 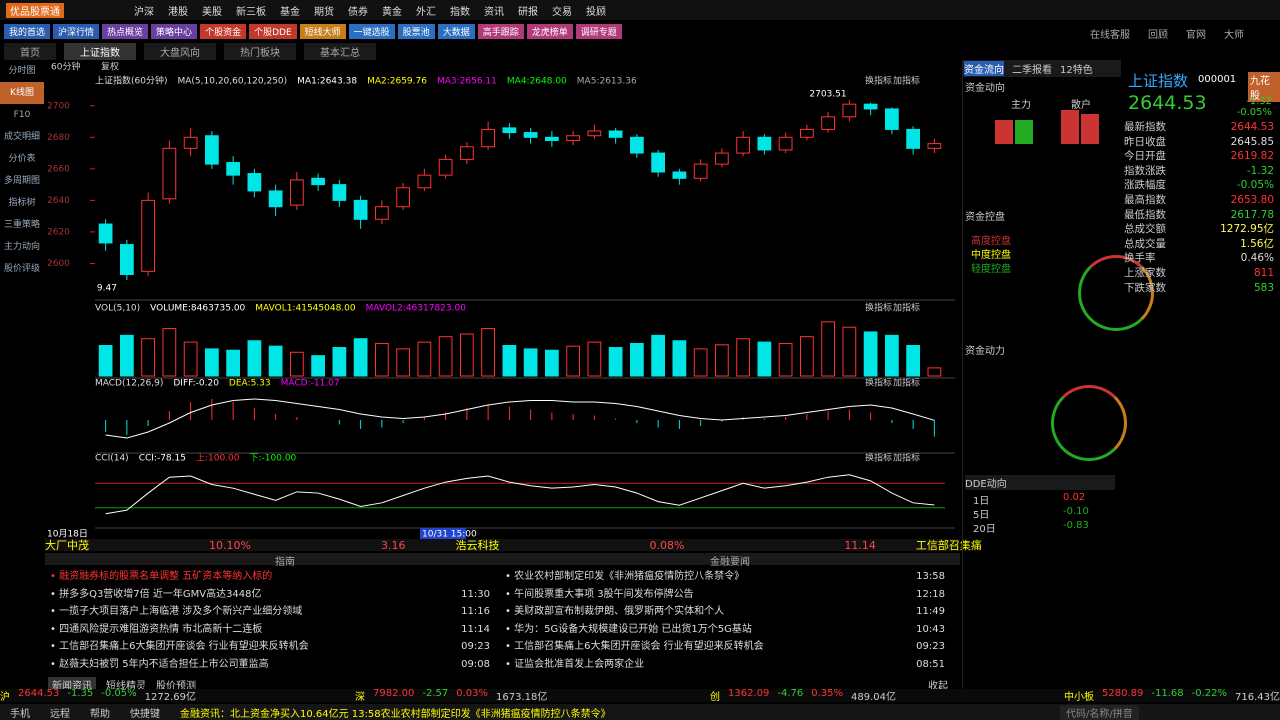 What do you see at coordinates (599, 594) in the screenshot?
I see `news-title: • 午间股票重大事项 3股午间发布停牌公告` at bounding box center [599, 594].